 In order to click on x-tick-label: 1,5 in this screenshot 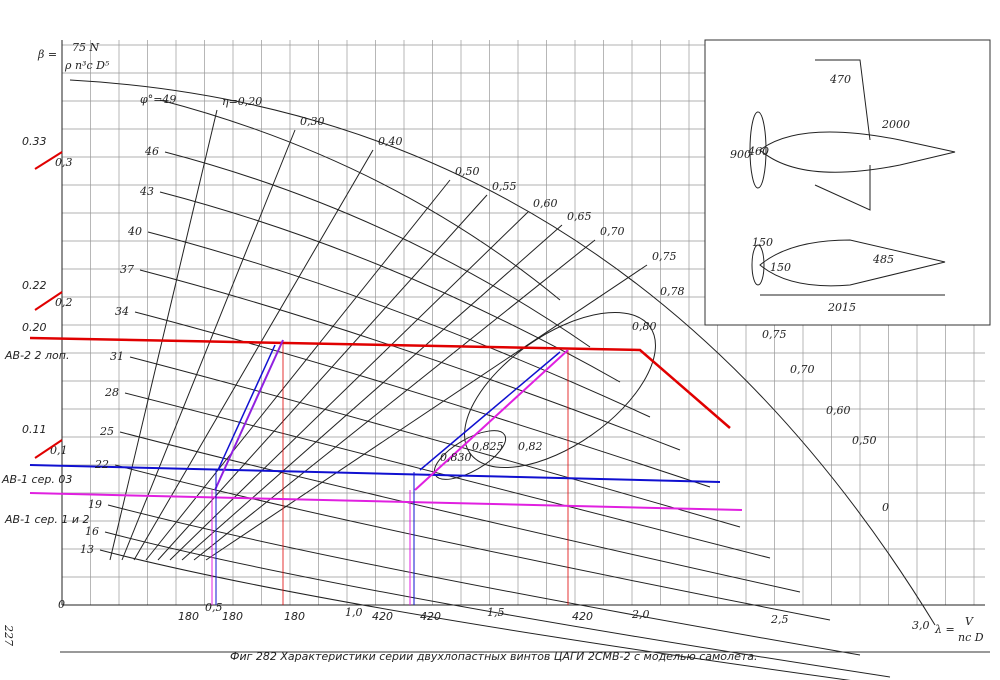, I will do `click(496, 612)`.